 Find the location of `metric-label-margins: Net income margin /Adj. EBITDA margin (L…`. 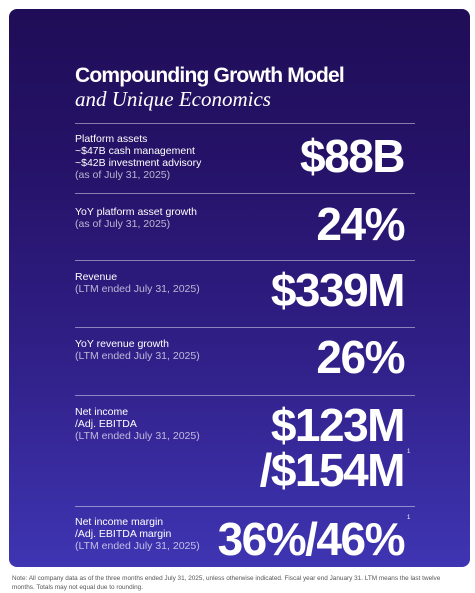

metric-label-margins: Net income margin /Adj. EBITDA margin (L… is located at coordinates (162, 534).